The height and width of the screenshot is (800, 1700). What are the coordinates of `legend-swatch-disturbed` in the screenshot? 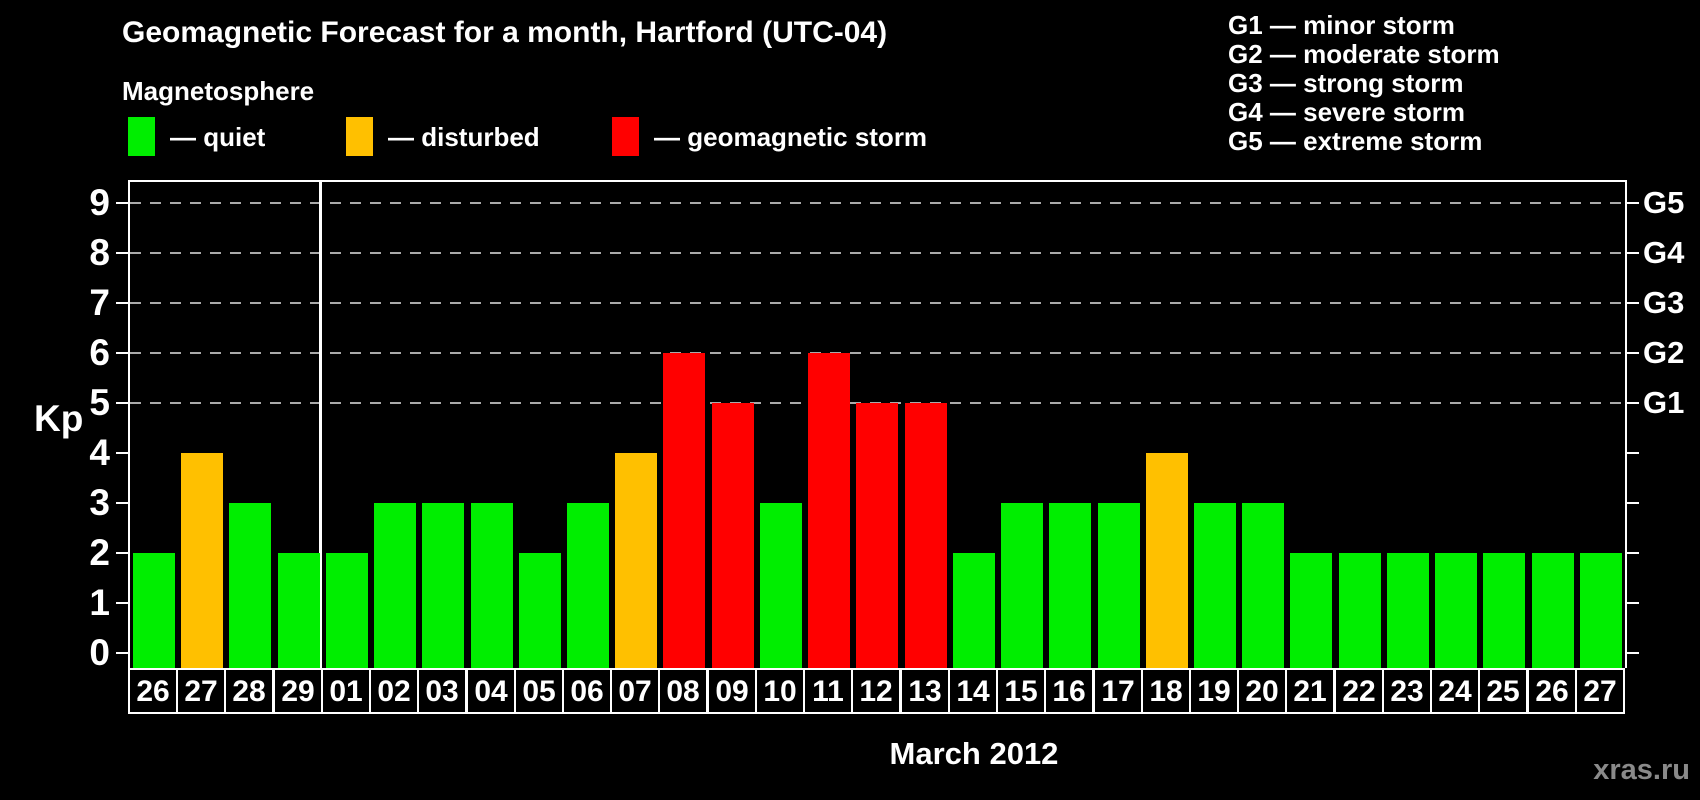 It's located at (359, 136).